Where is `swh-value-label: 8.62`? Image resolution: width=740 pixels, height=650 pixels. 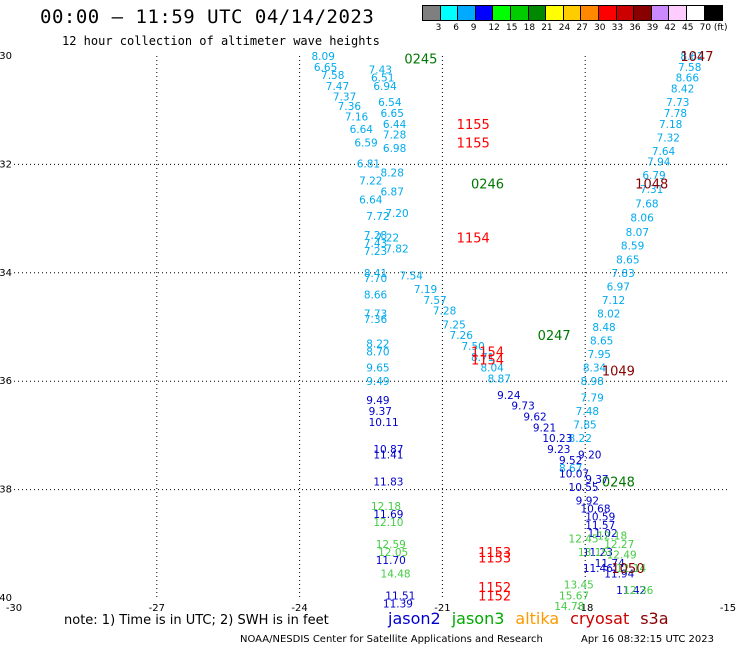
swh-value-label: 8.62 is located at coordinates (691, 57).